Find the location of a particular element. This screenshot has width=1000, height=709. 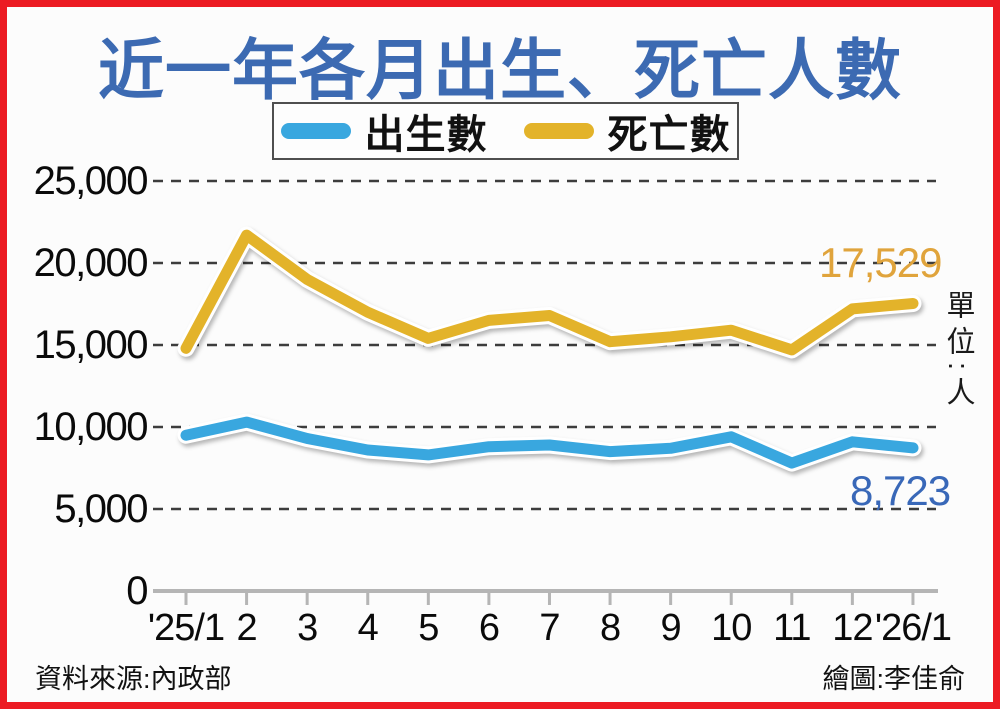

x-axis-tick-label: '26/1 is located at coordinates (913, 628).